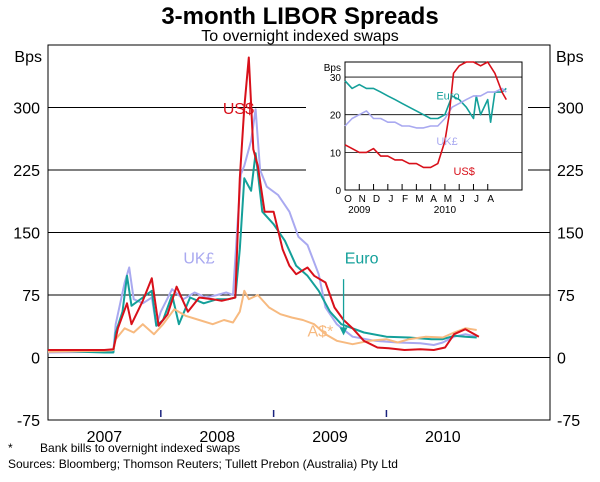 This screenshot has height=482, width=600. What do you see at coordinates (570, 171) in the screenshot?
I see `y-tick-label-right: 225` at bounding box center [570, 171].